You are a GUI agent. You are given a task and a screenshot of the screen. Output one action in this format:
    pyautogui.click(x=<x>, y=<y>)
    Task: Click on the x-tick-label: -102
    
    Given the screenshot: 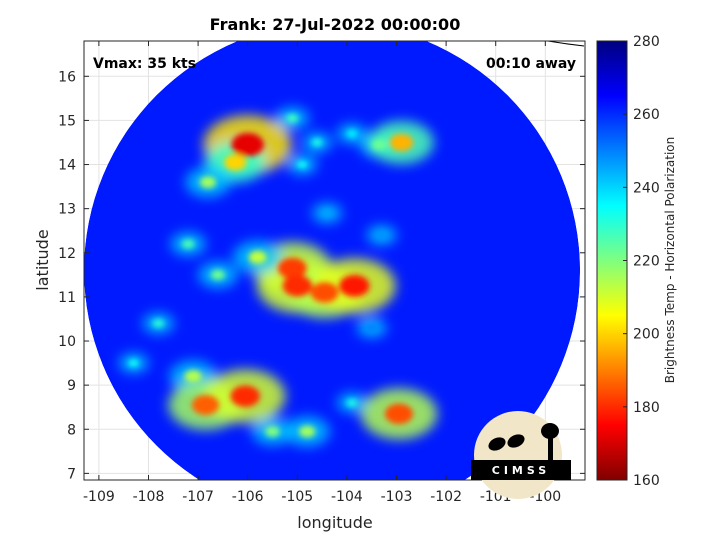 What is the action you would take?
    pyautogui.click(x=446, y=497)
    